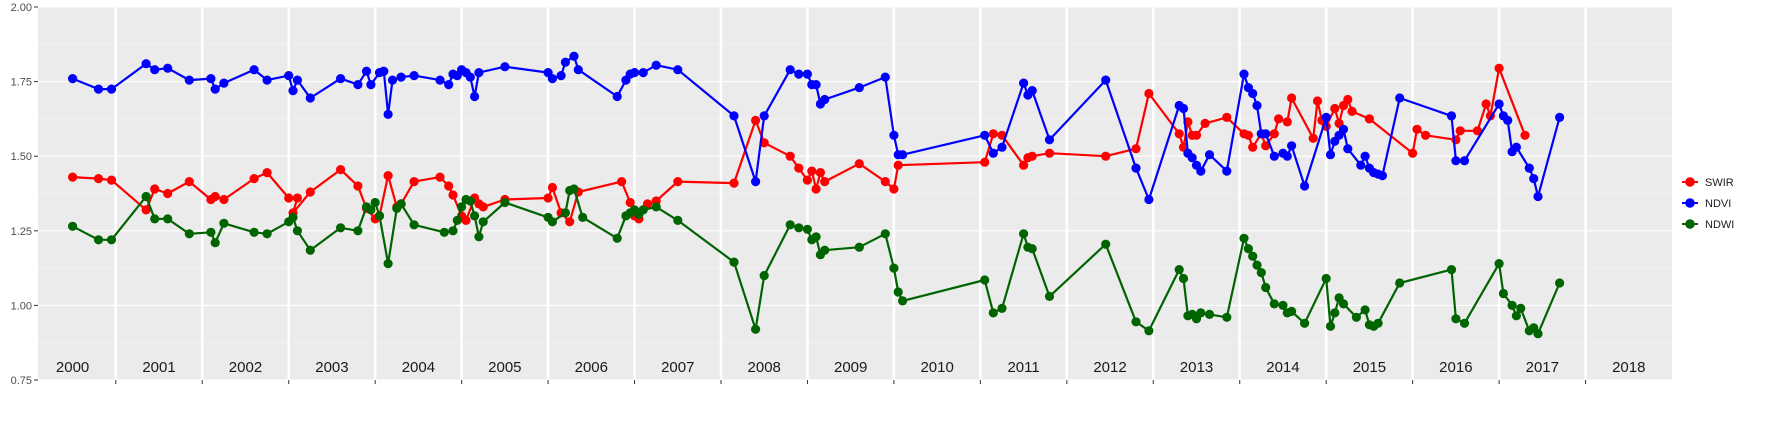  I want to click on y-tick-label: 1.75, so click(21, 83).